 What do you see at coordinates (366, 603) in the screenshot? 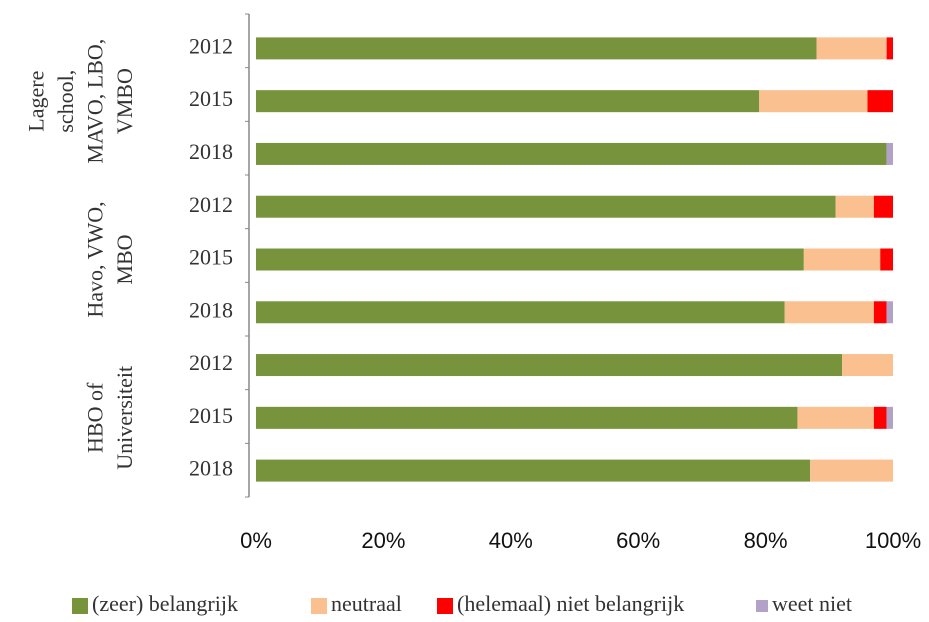
I see `legend-label: neutraal` at bounding box center [366, 603].